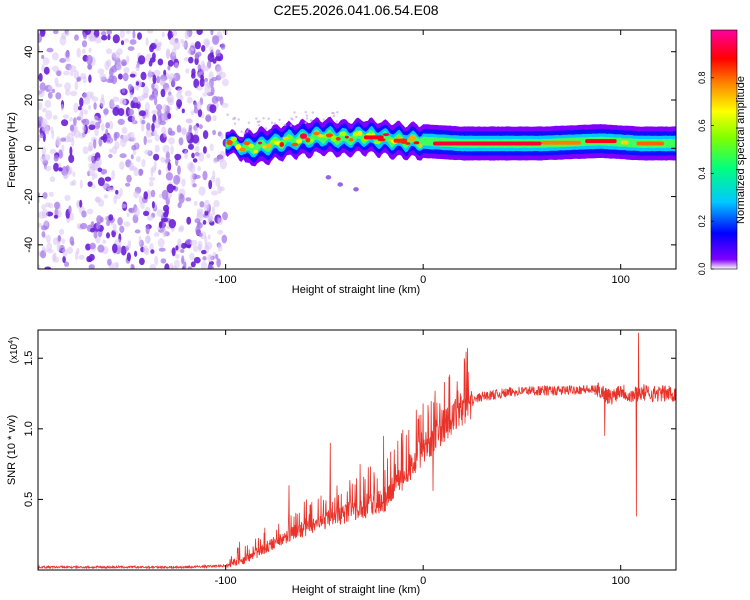 Image resolution: width=750 pixels, height=600 pixels. What do you see at coordinates (29, 358) in the screenshot?
I see `snr-y-tick-label: 1.5` at bounding box center [29, 358].